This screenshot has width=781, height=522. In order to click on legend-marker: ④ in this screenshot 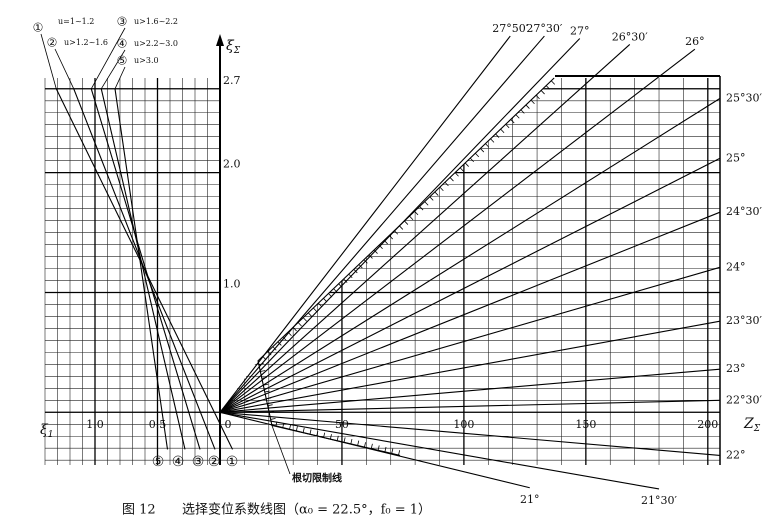, I will do `click(122, 44)`.